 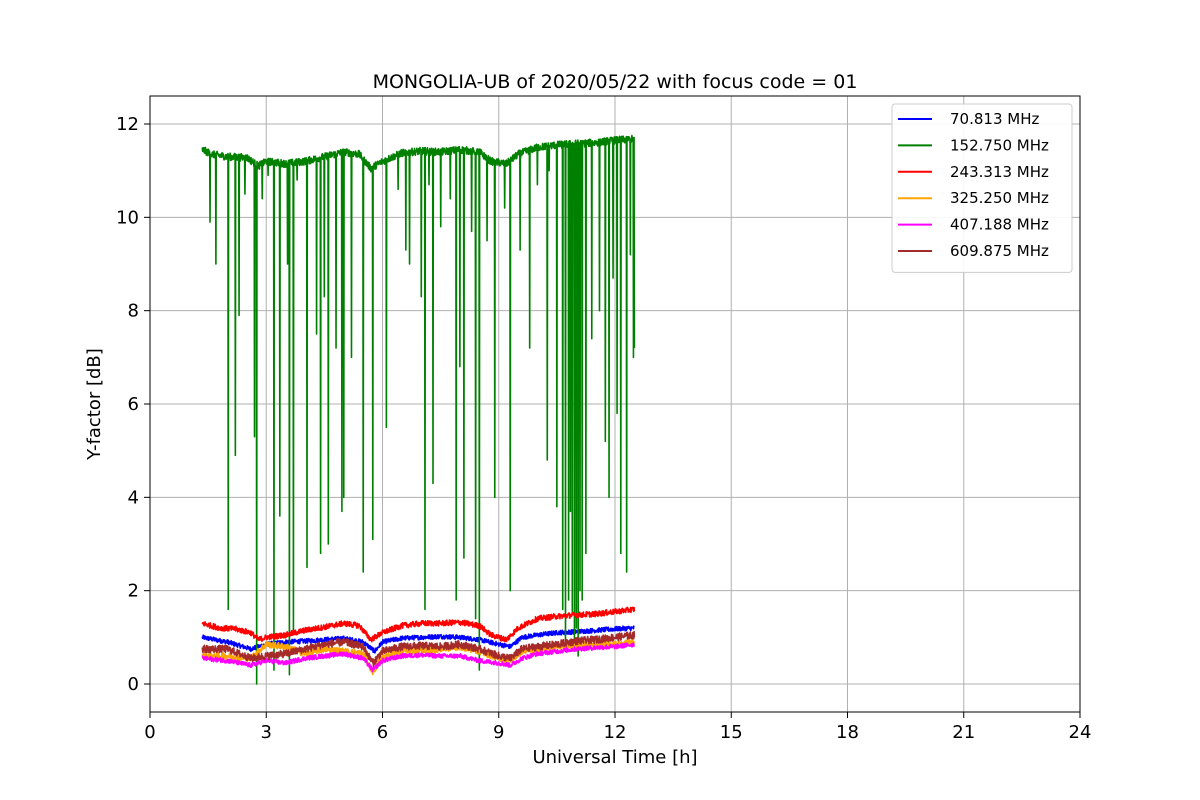 What do you see at coordinates (133, 404) in the screenshot?
I see `y-tick-label: 6` at bounding box center [133, 404].